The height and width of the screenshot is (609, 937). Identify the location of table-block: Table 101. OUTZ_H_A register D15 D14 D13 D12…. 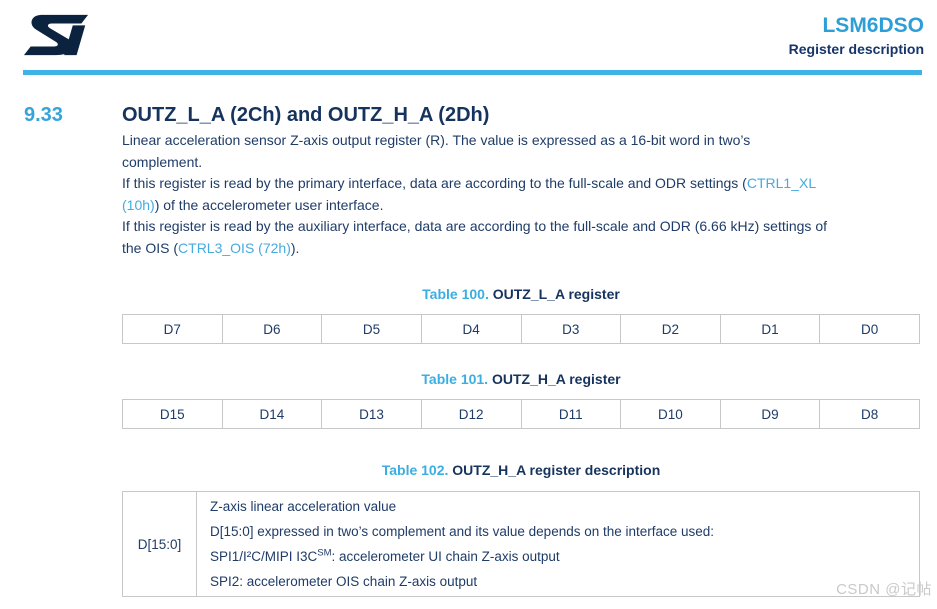
(521, 399).